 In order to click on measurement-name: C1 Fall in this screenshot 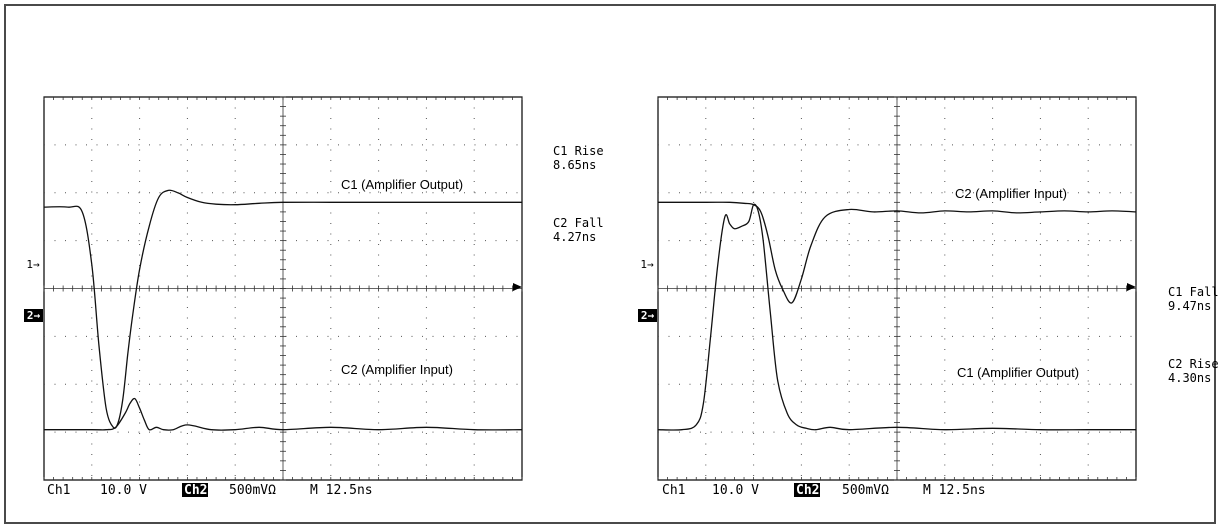, I will do `click(1193, 292)`.